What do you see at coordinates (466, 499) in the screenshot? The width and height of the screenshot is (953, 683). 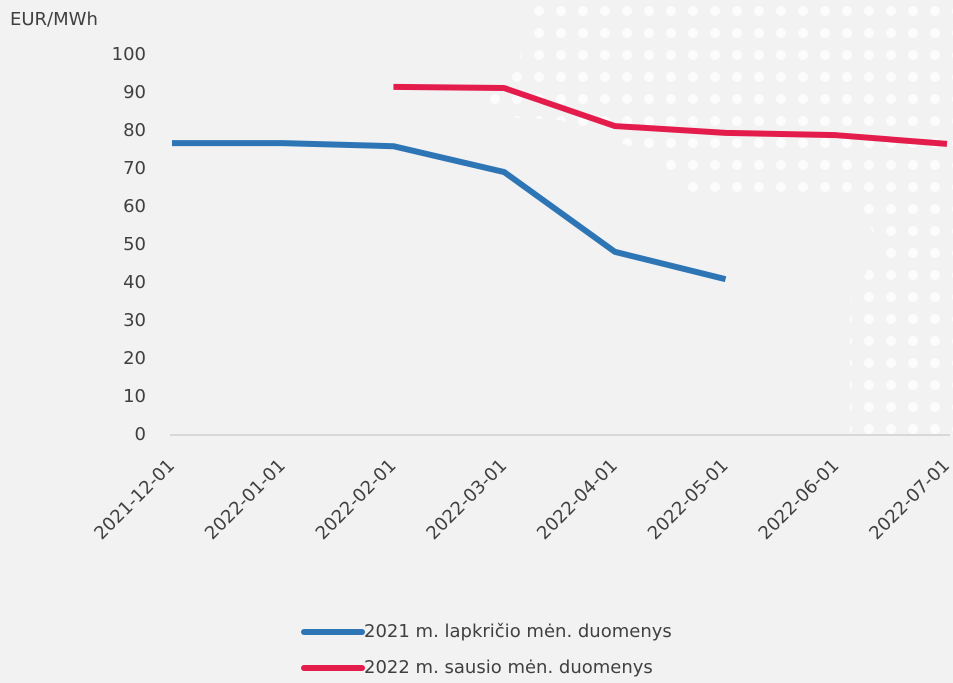 I see `x-tick-label: 2022-03-01` at bounding box center [466, 499].